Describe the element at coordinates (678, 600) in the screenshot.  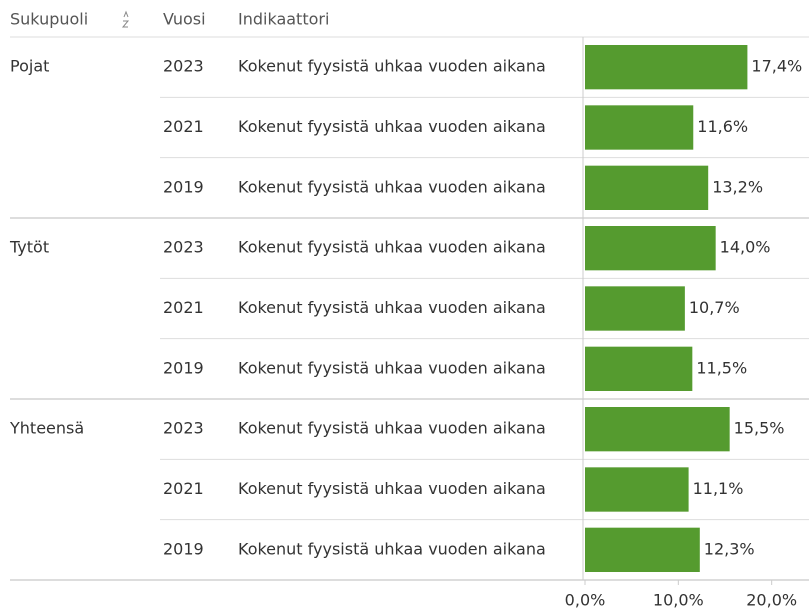
I see `x-tick-label: 10,0%` at that location.